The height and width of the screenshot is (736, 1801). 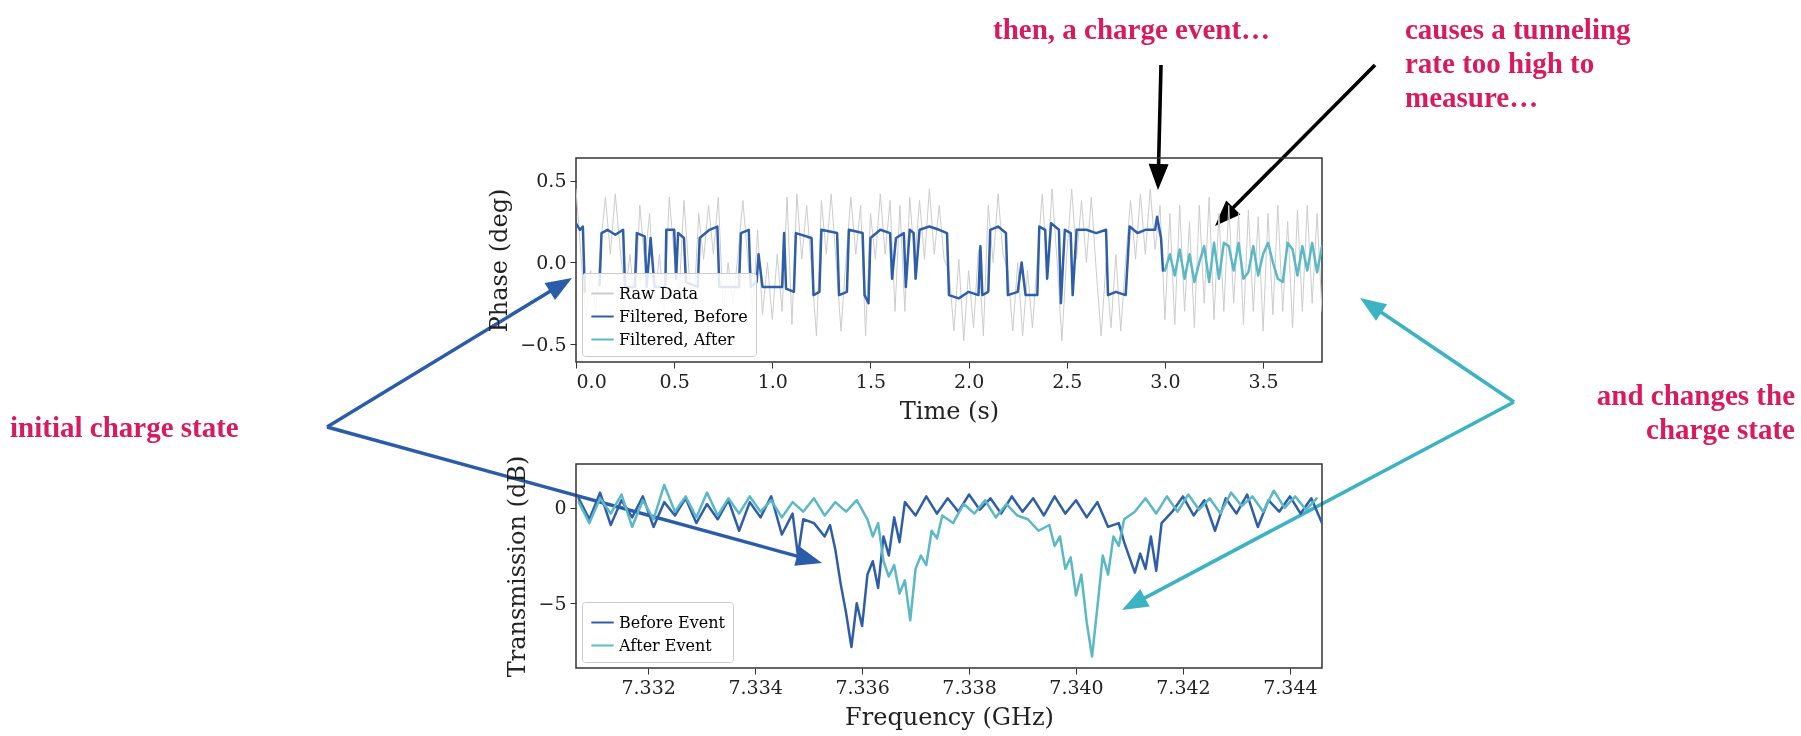 I want to click on y-tick-label: 0.0, so click(x=551, y=261).